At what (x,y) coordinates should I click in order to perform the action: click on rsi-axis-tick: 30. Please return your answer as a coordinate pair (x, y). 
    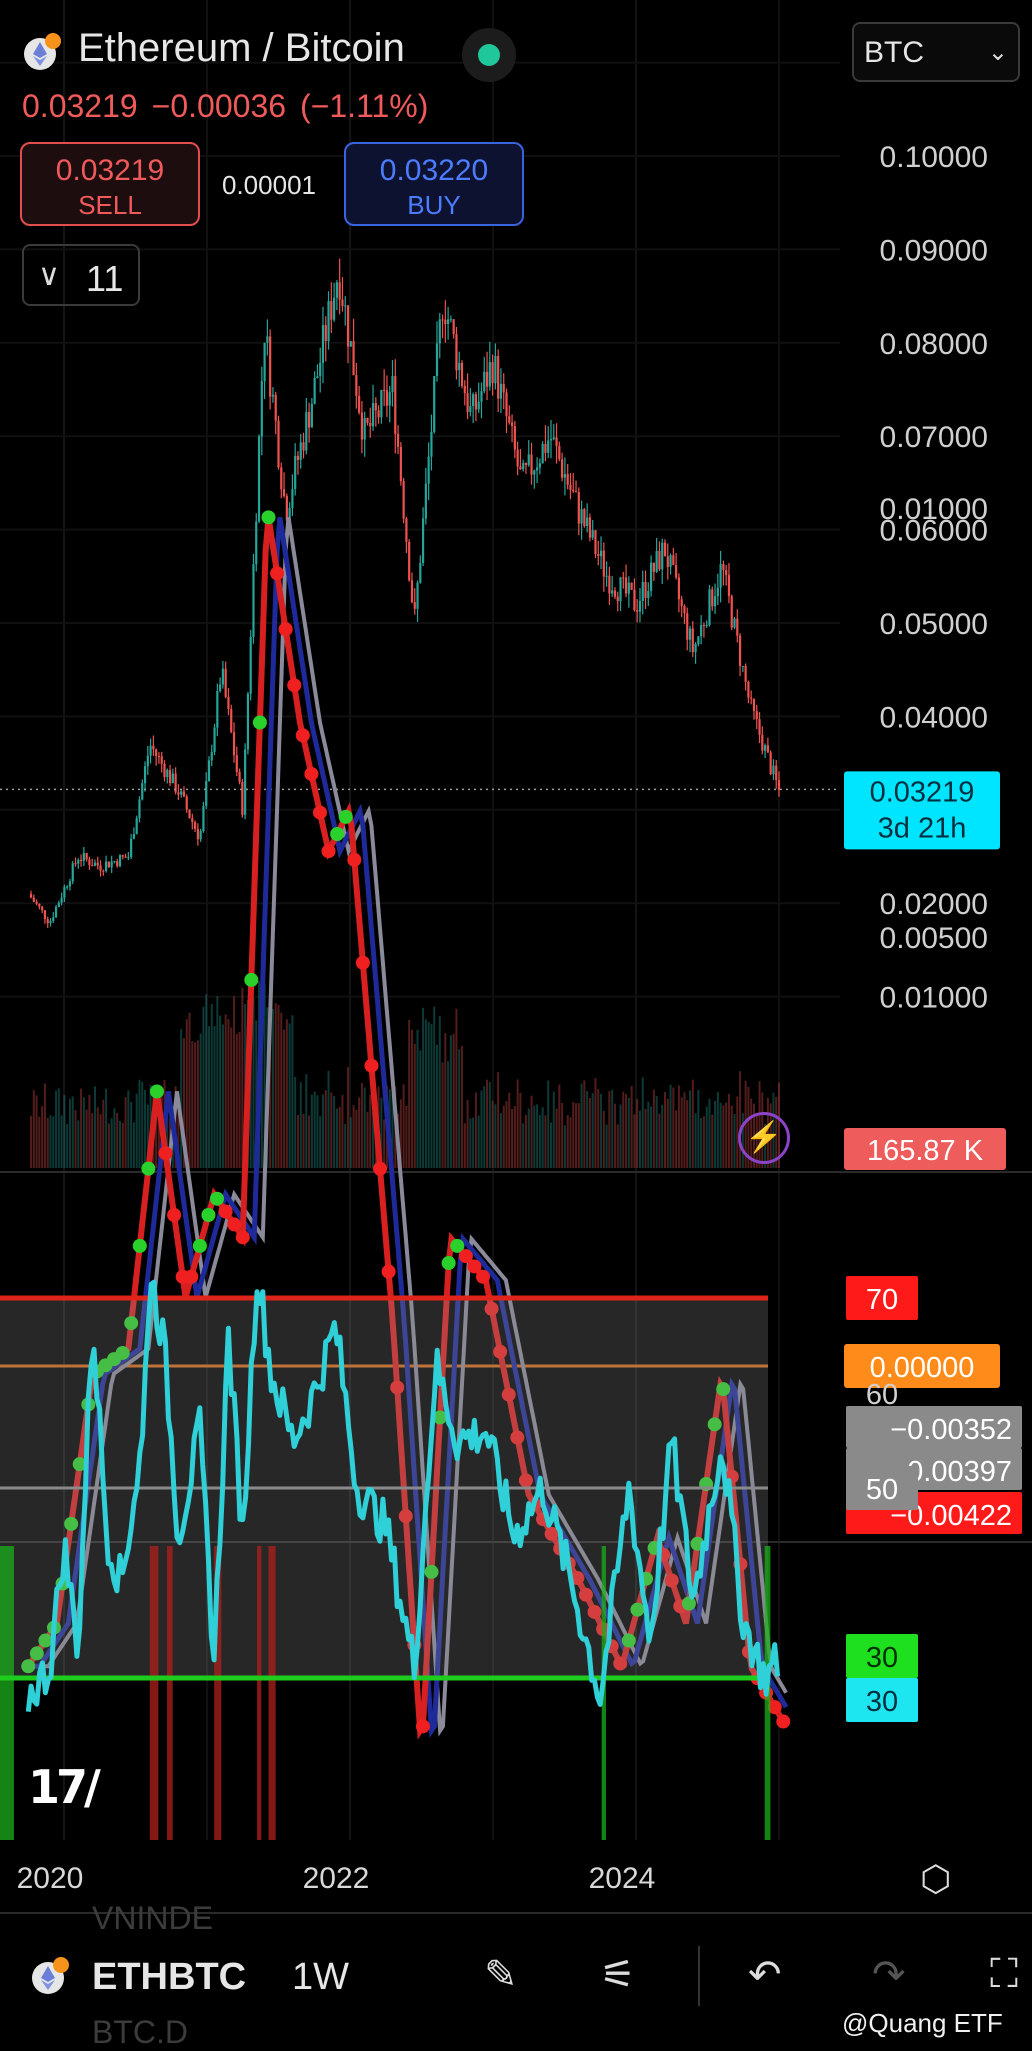
    Looking at the image, I should click on (882, 1702).